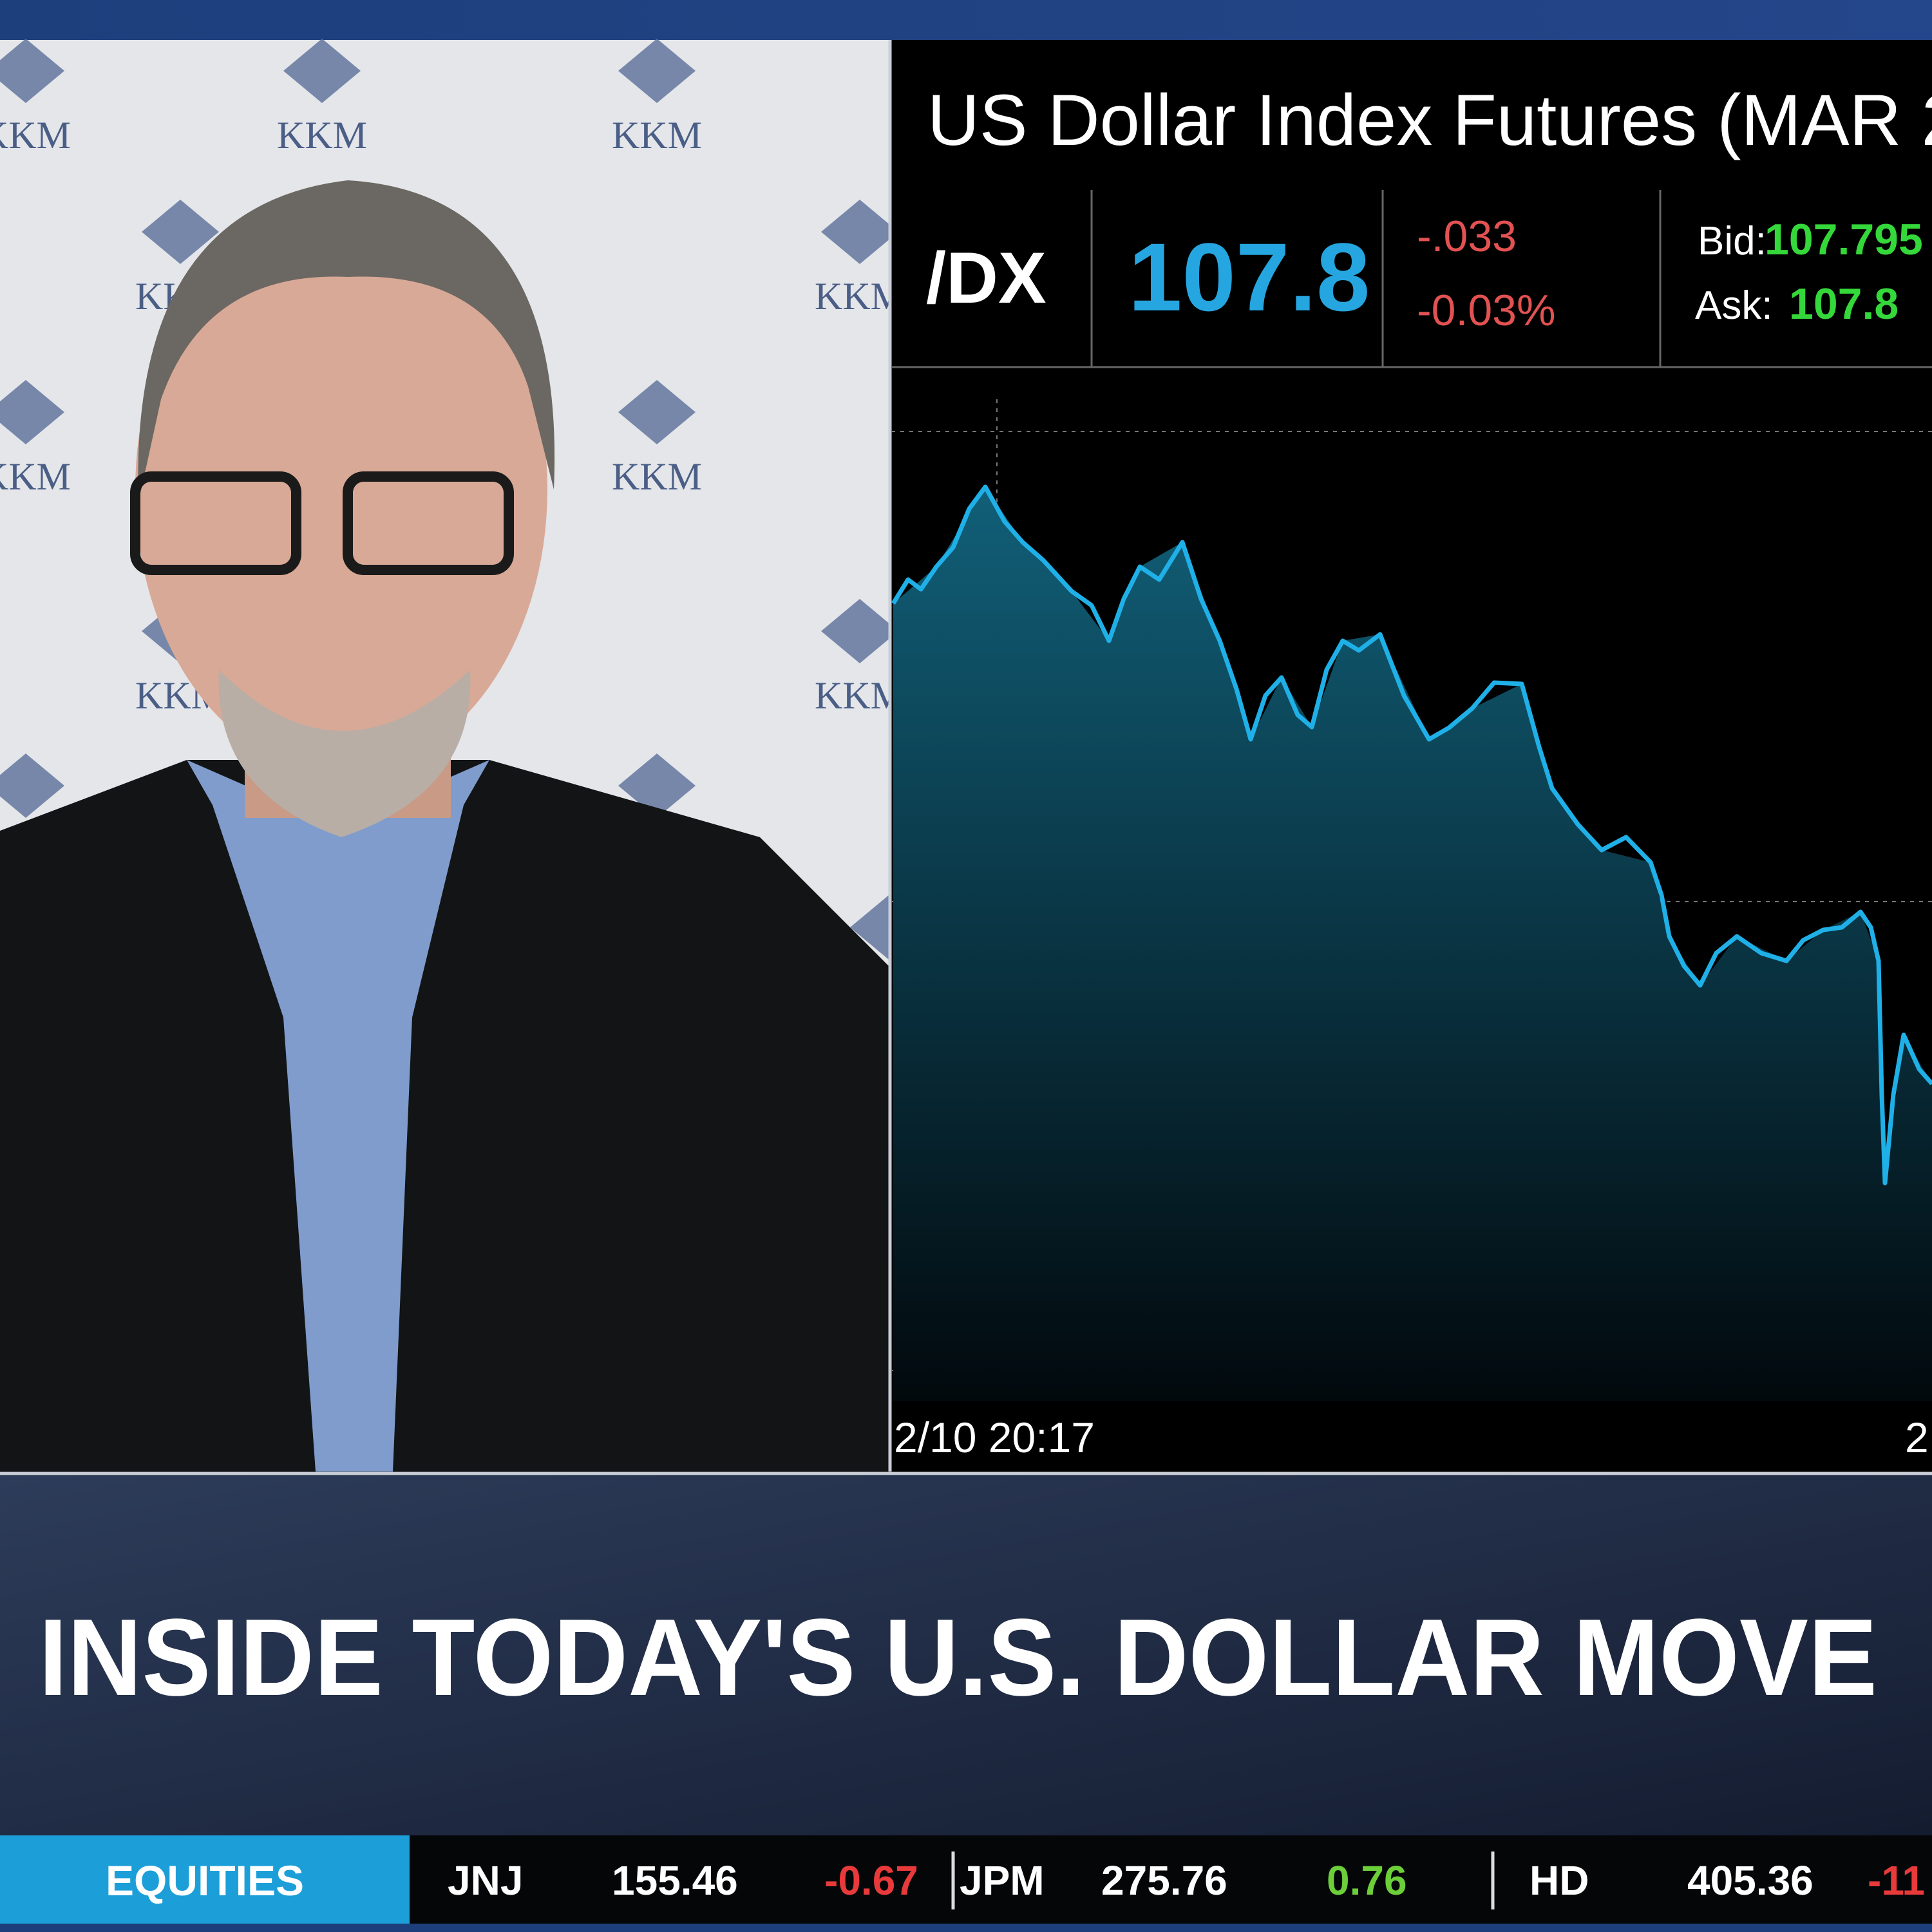 The image size is (1932, 1932). What do you see at coordinates (1844, 303) in the screenshot?
I see `ask: 107.8` at bounding box center [1844, 303].